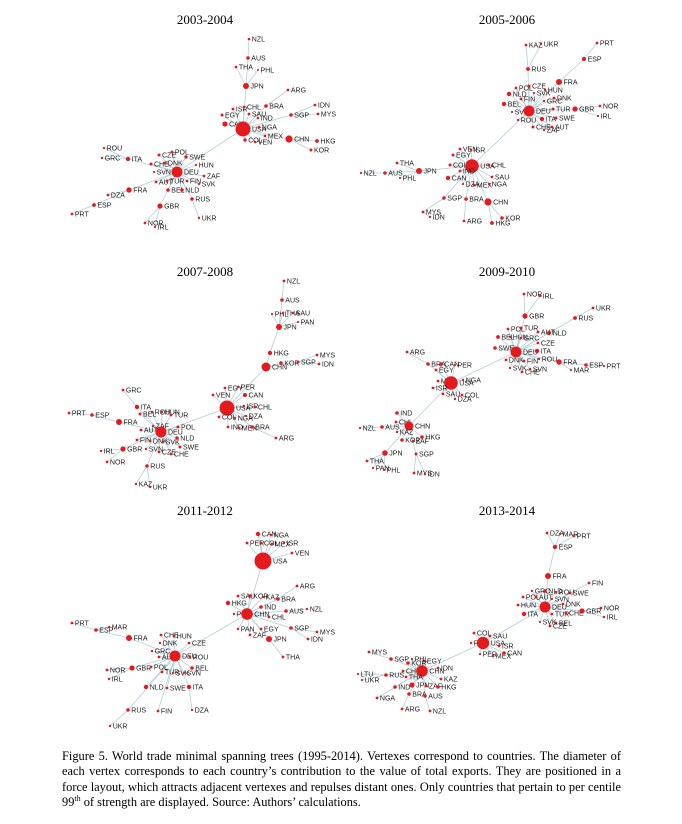 This screenshot has height=824, width=682. I want to click on vertex-AUT, so click(156, 182).